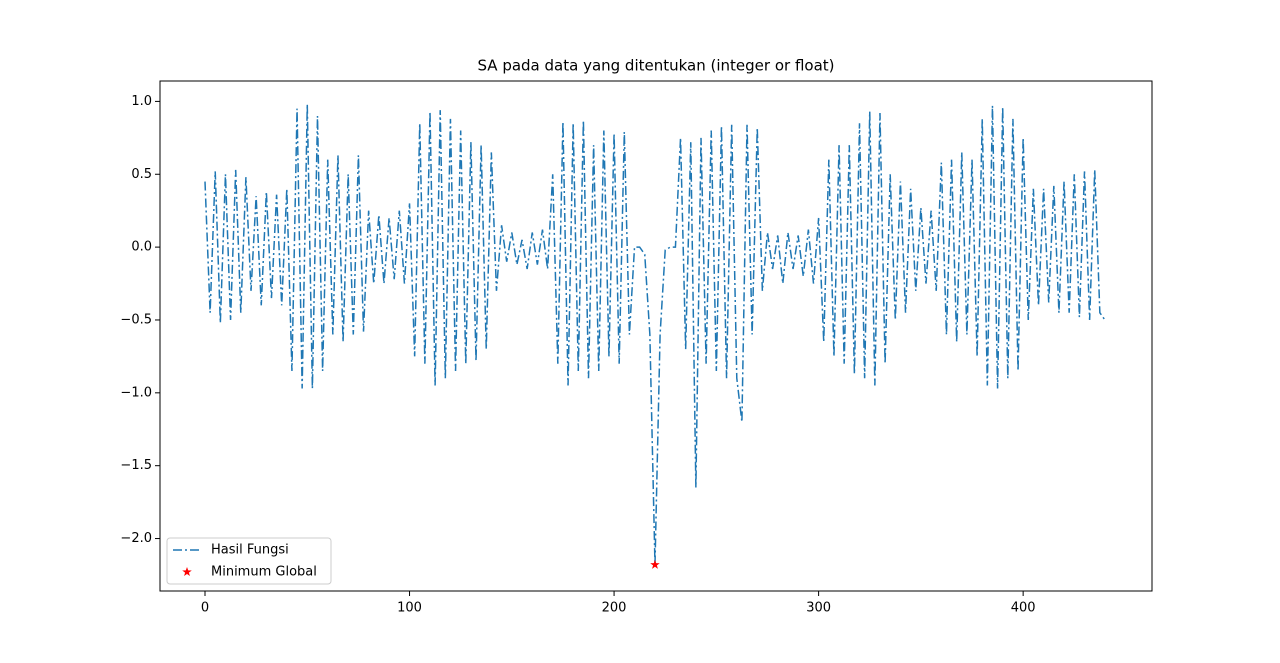  Describe the element at coordinates (136, 538) in the screenshot. I see `y-tick-label: −2.0` at that location.